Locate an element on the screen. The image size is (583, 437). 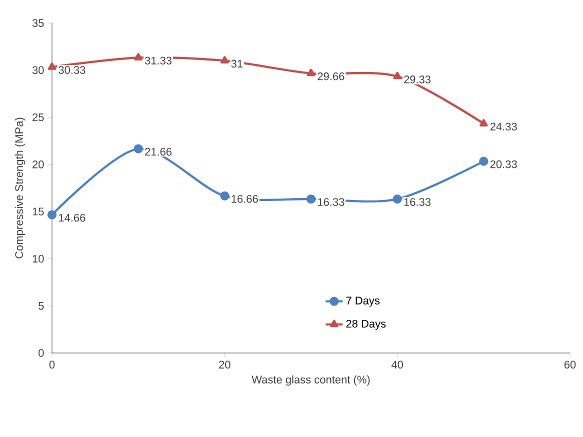
data-label: 30.33 is located at coordinates (72, 70).